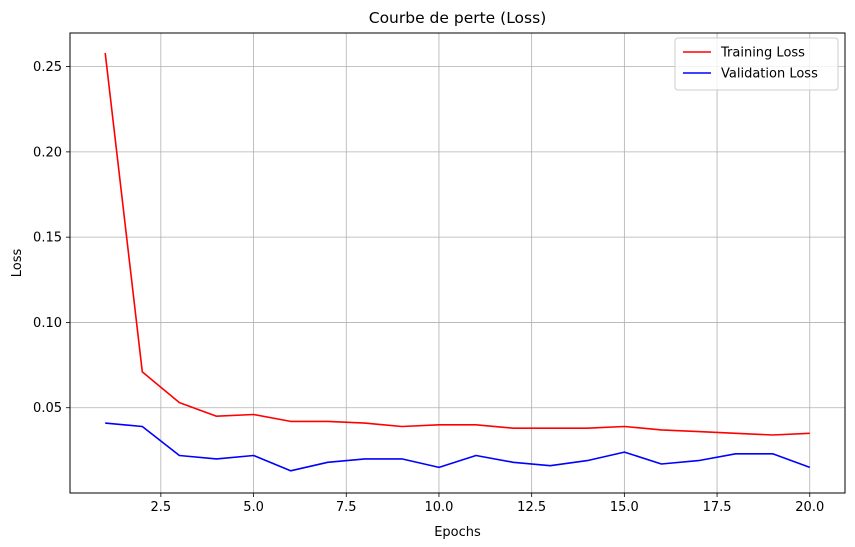 This screenshot has width=855, height=547. What do you see at coordinates (457, 532) in the screenshot?
I see `x-axis-label: Epochs` at bounding box center [457, 532].